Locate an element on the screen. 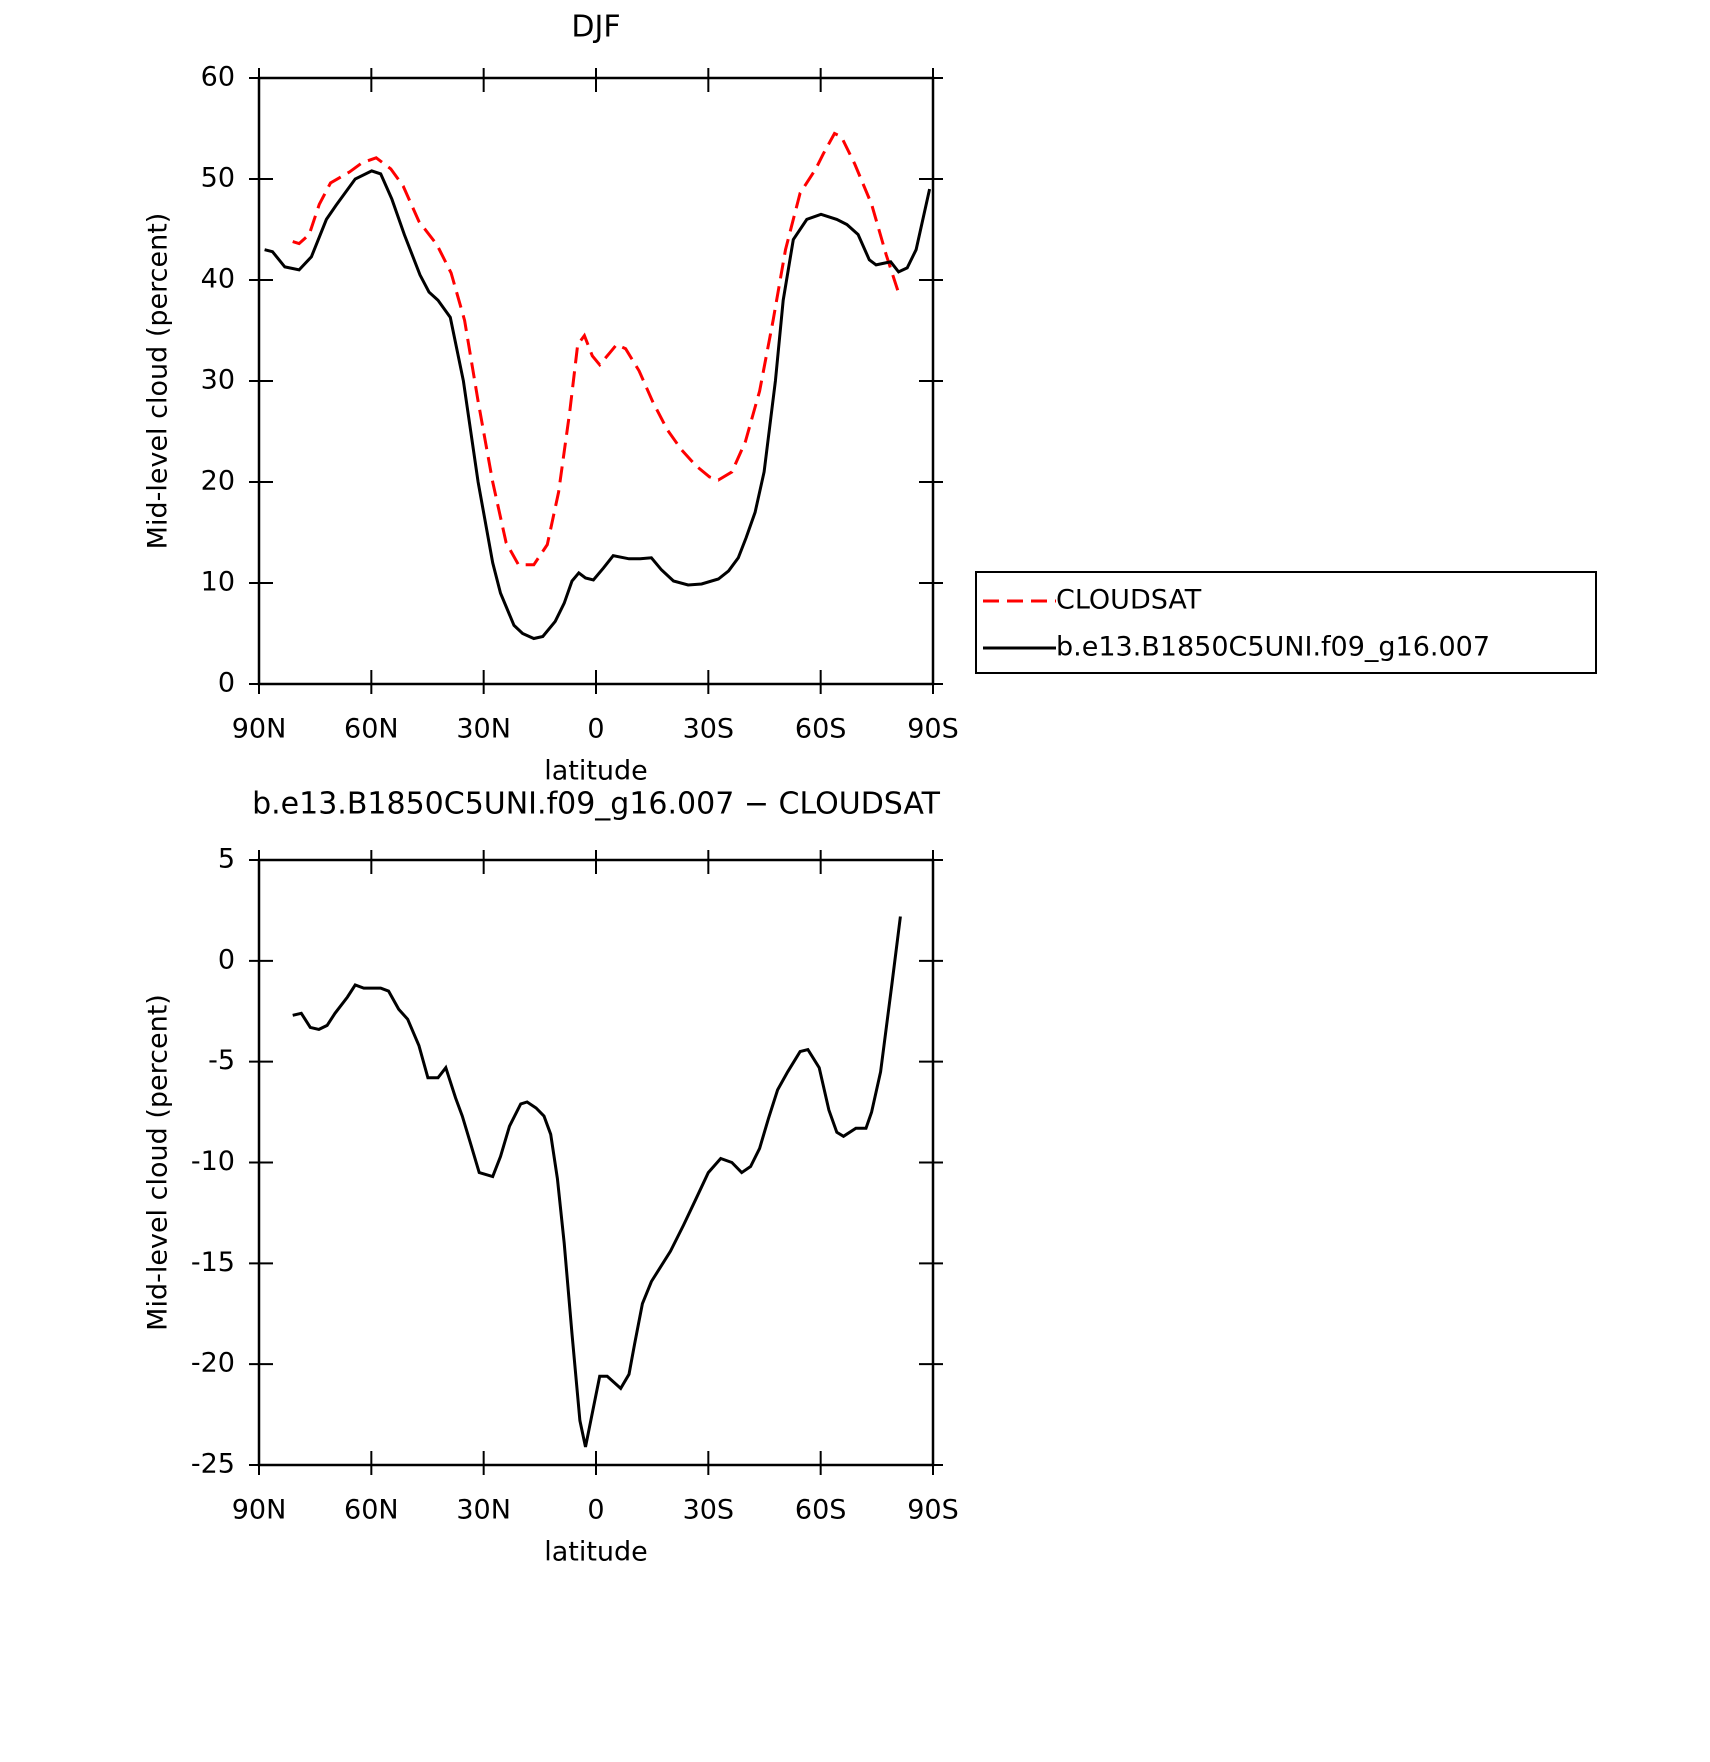  legend-label: b.e13.B1850C5UNI.f09_g16.007 is located at coordinates (1273, 647).